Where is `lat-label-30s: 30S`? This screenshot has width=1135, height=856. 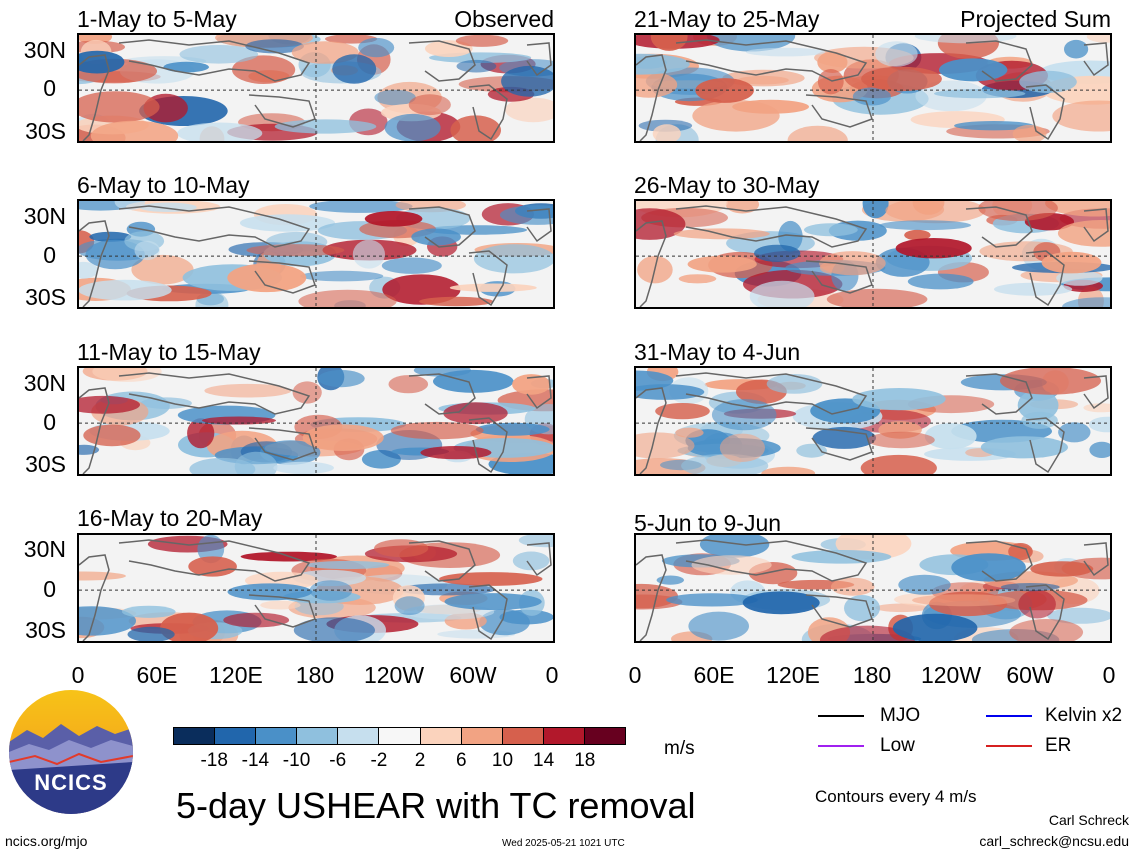
lat-label-30s: 30S is located at coordinates (45, 131).